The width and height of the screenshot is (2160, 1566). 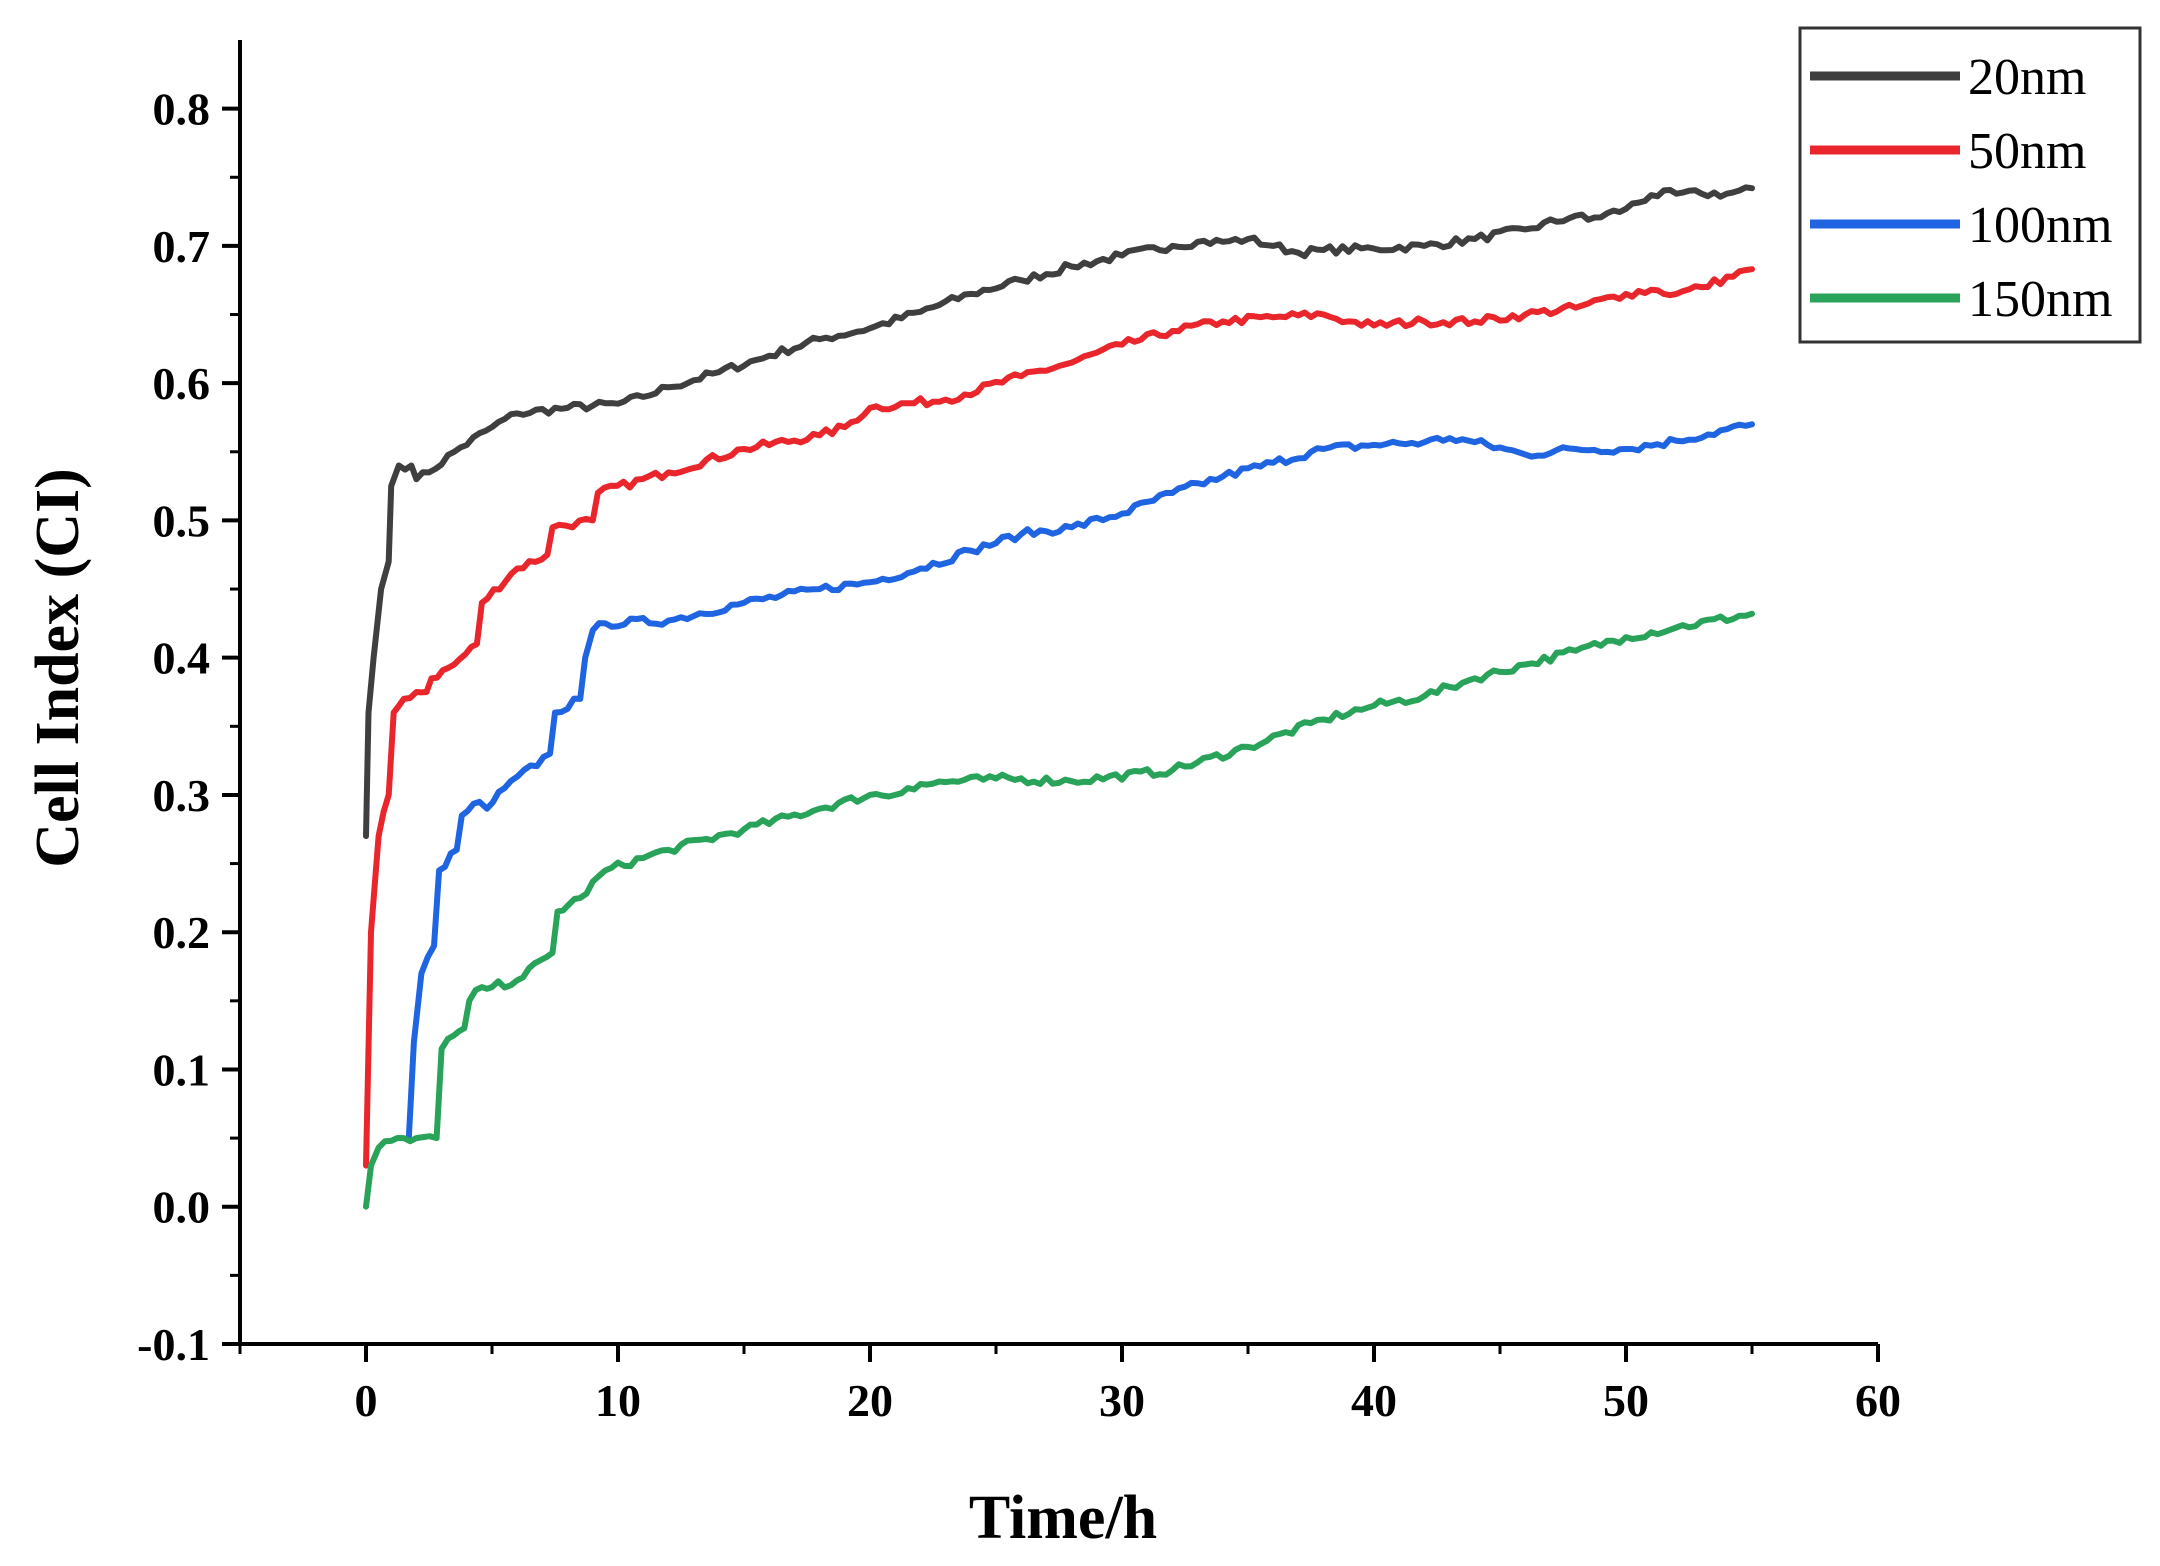 I want to click on legend-label: 50nm, so click(x=2027, y=151).